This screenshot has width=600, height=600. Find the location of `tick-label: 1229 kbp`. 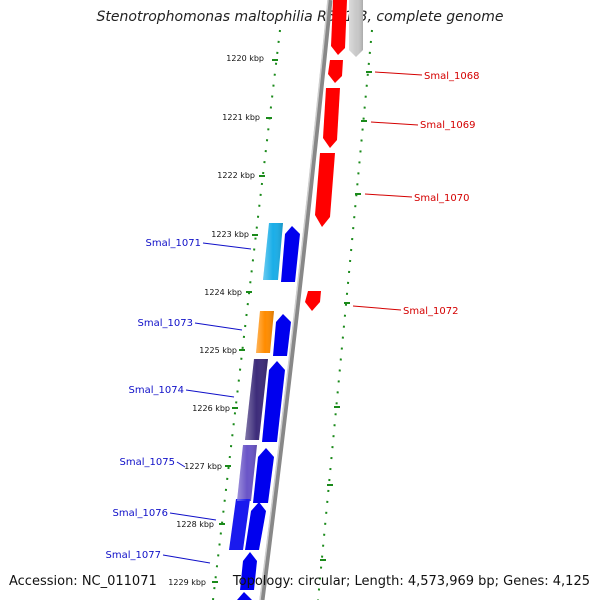

tick-label: 1229 kbp is located at coordinates (187, 582).